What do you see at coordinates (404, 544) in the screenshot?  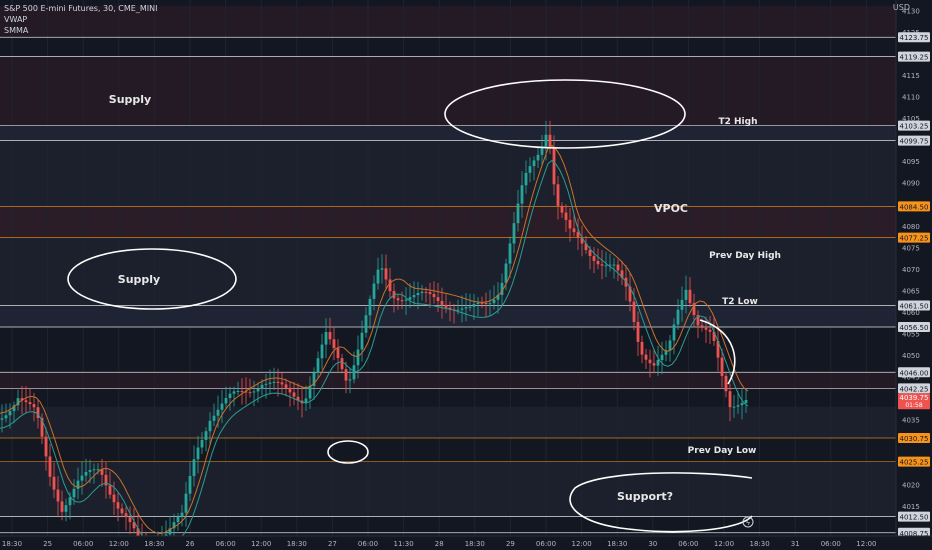 I see `time-tick-label: 11:30` at bounding box center [404, 544].